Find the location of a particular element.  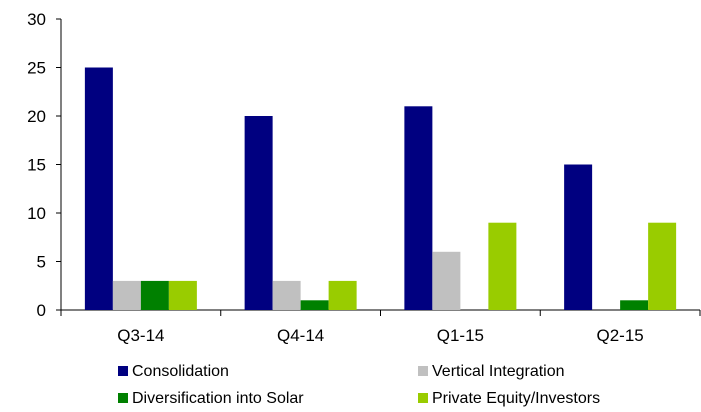

y-tick-label: 20 is located at coordinates (36, 116).